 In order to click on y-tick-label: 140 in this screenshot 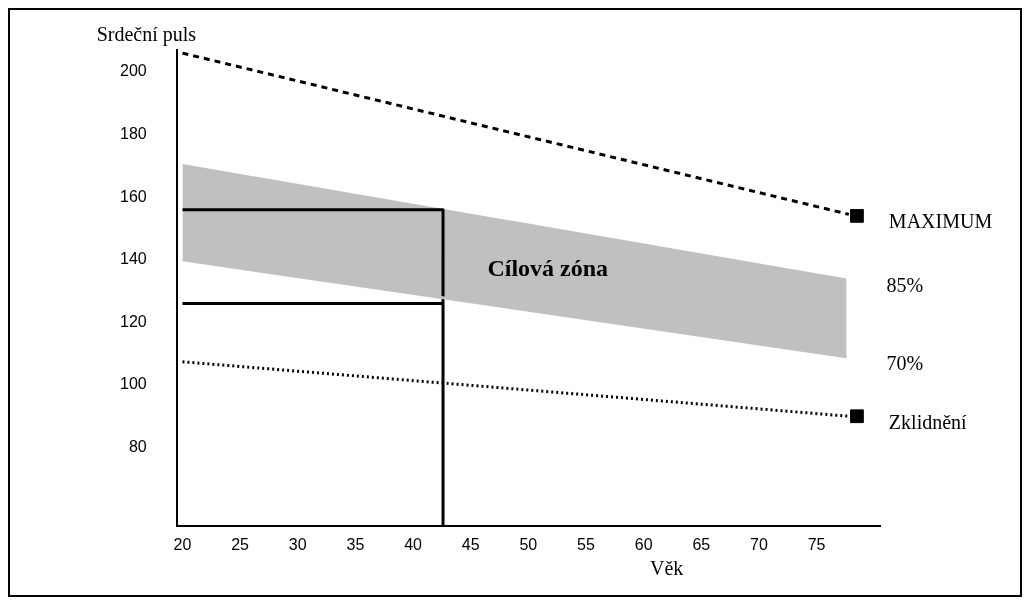, I will do `click(133, 259)`.